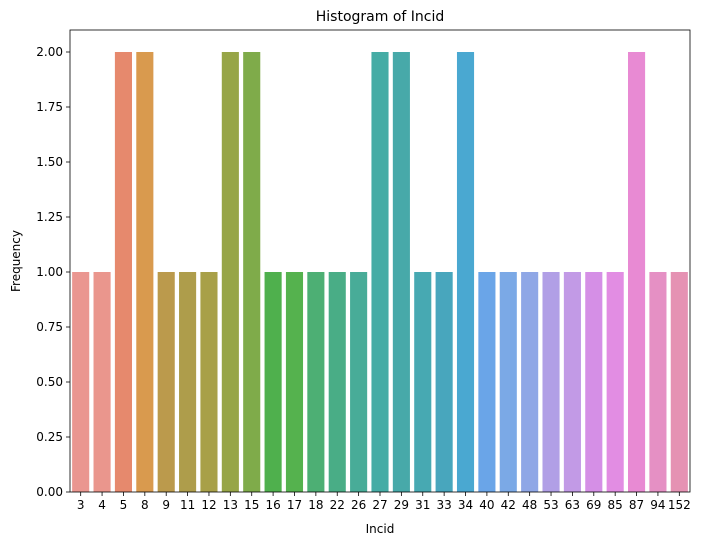 This screenshot has width=702, height=545. Describe the element at coordinates (49, 327) in the screenshot. I see `y-tick-label: 0.75` at that location.